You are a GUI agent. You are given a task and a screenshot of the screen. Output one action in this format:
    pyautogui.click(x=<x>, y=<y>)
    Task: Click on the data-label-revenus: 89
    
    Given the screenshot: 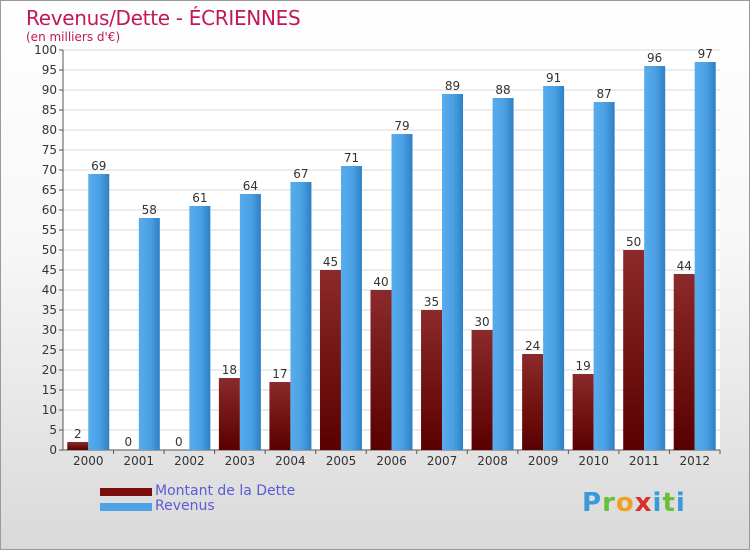 What is the action you would take?
    pyautogui.click(x=452, y=86)
    